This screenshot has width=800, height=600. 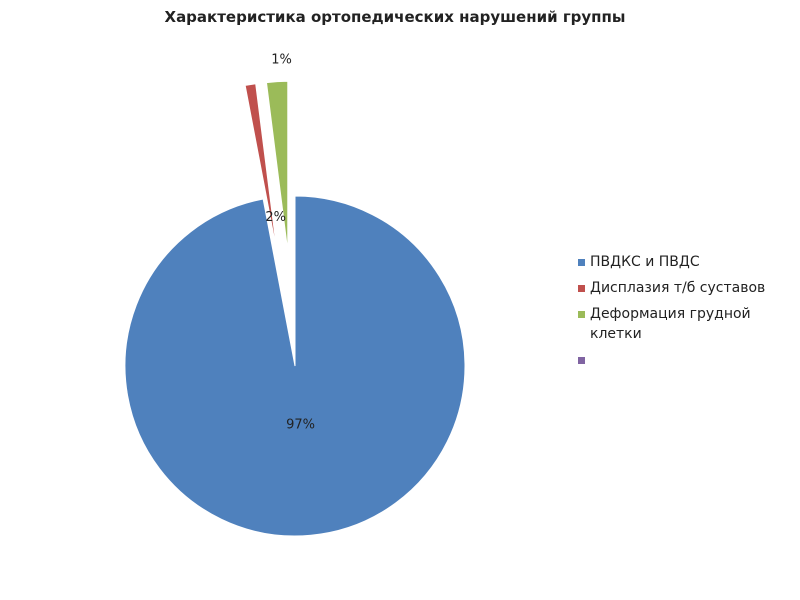 What do you see at coordinates (645, 262) in the screenshot?
I see `legend-label: ПВДКС и ПВДС` at bounding box center [645, 262].